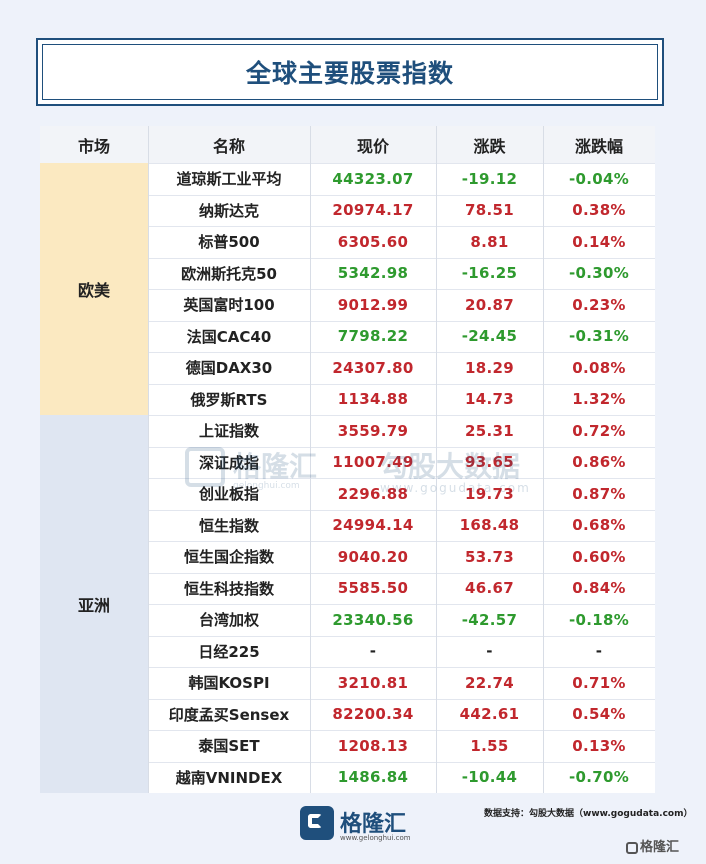  I want to click on index-name: 恒生科技指数, so click(228, 588).